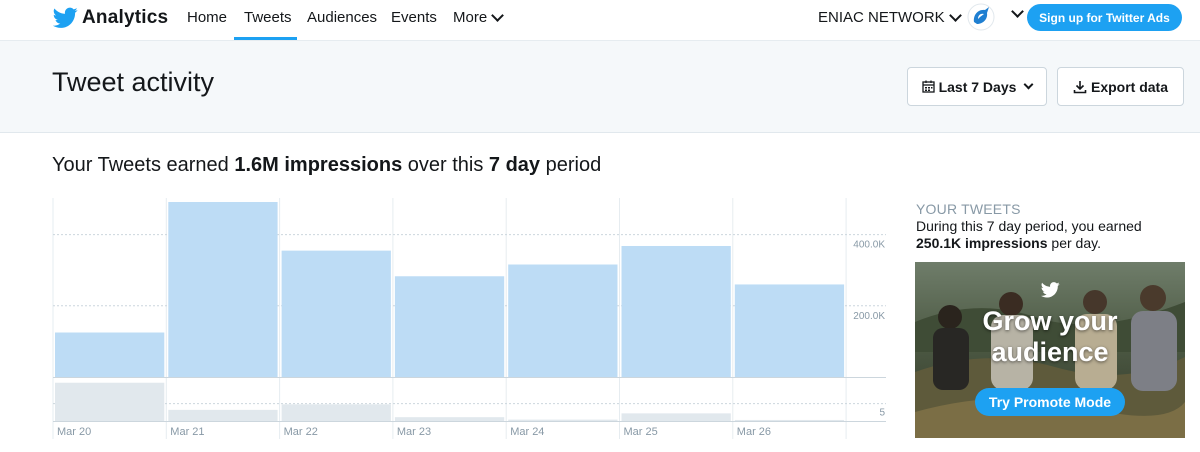  Describe the element at coordinates (414, 432) in the screenshot. I see `x-tick-label: Mar 23` at that location.